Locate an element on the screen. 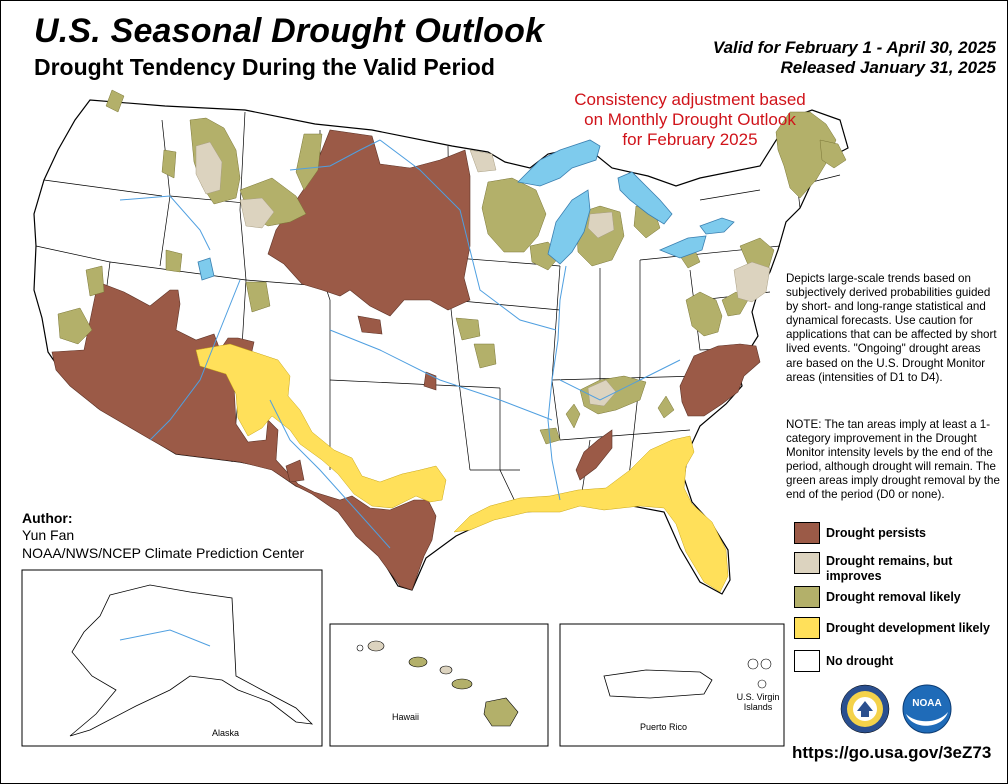  alaska-shape is located at coordinates (191, 660).